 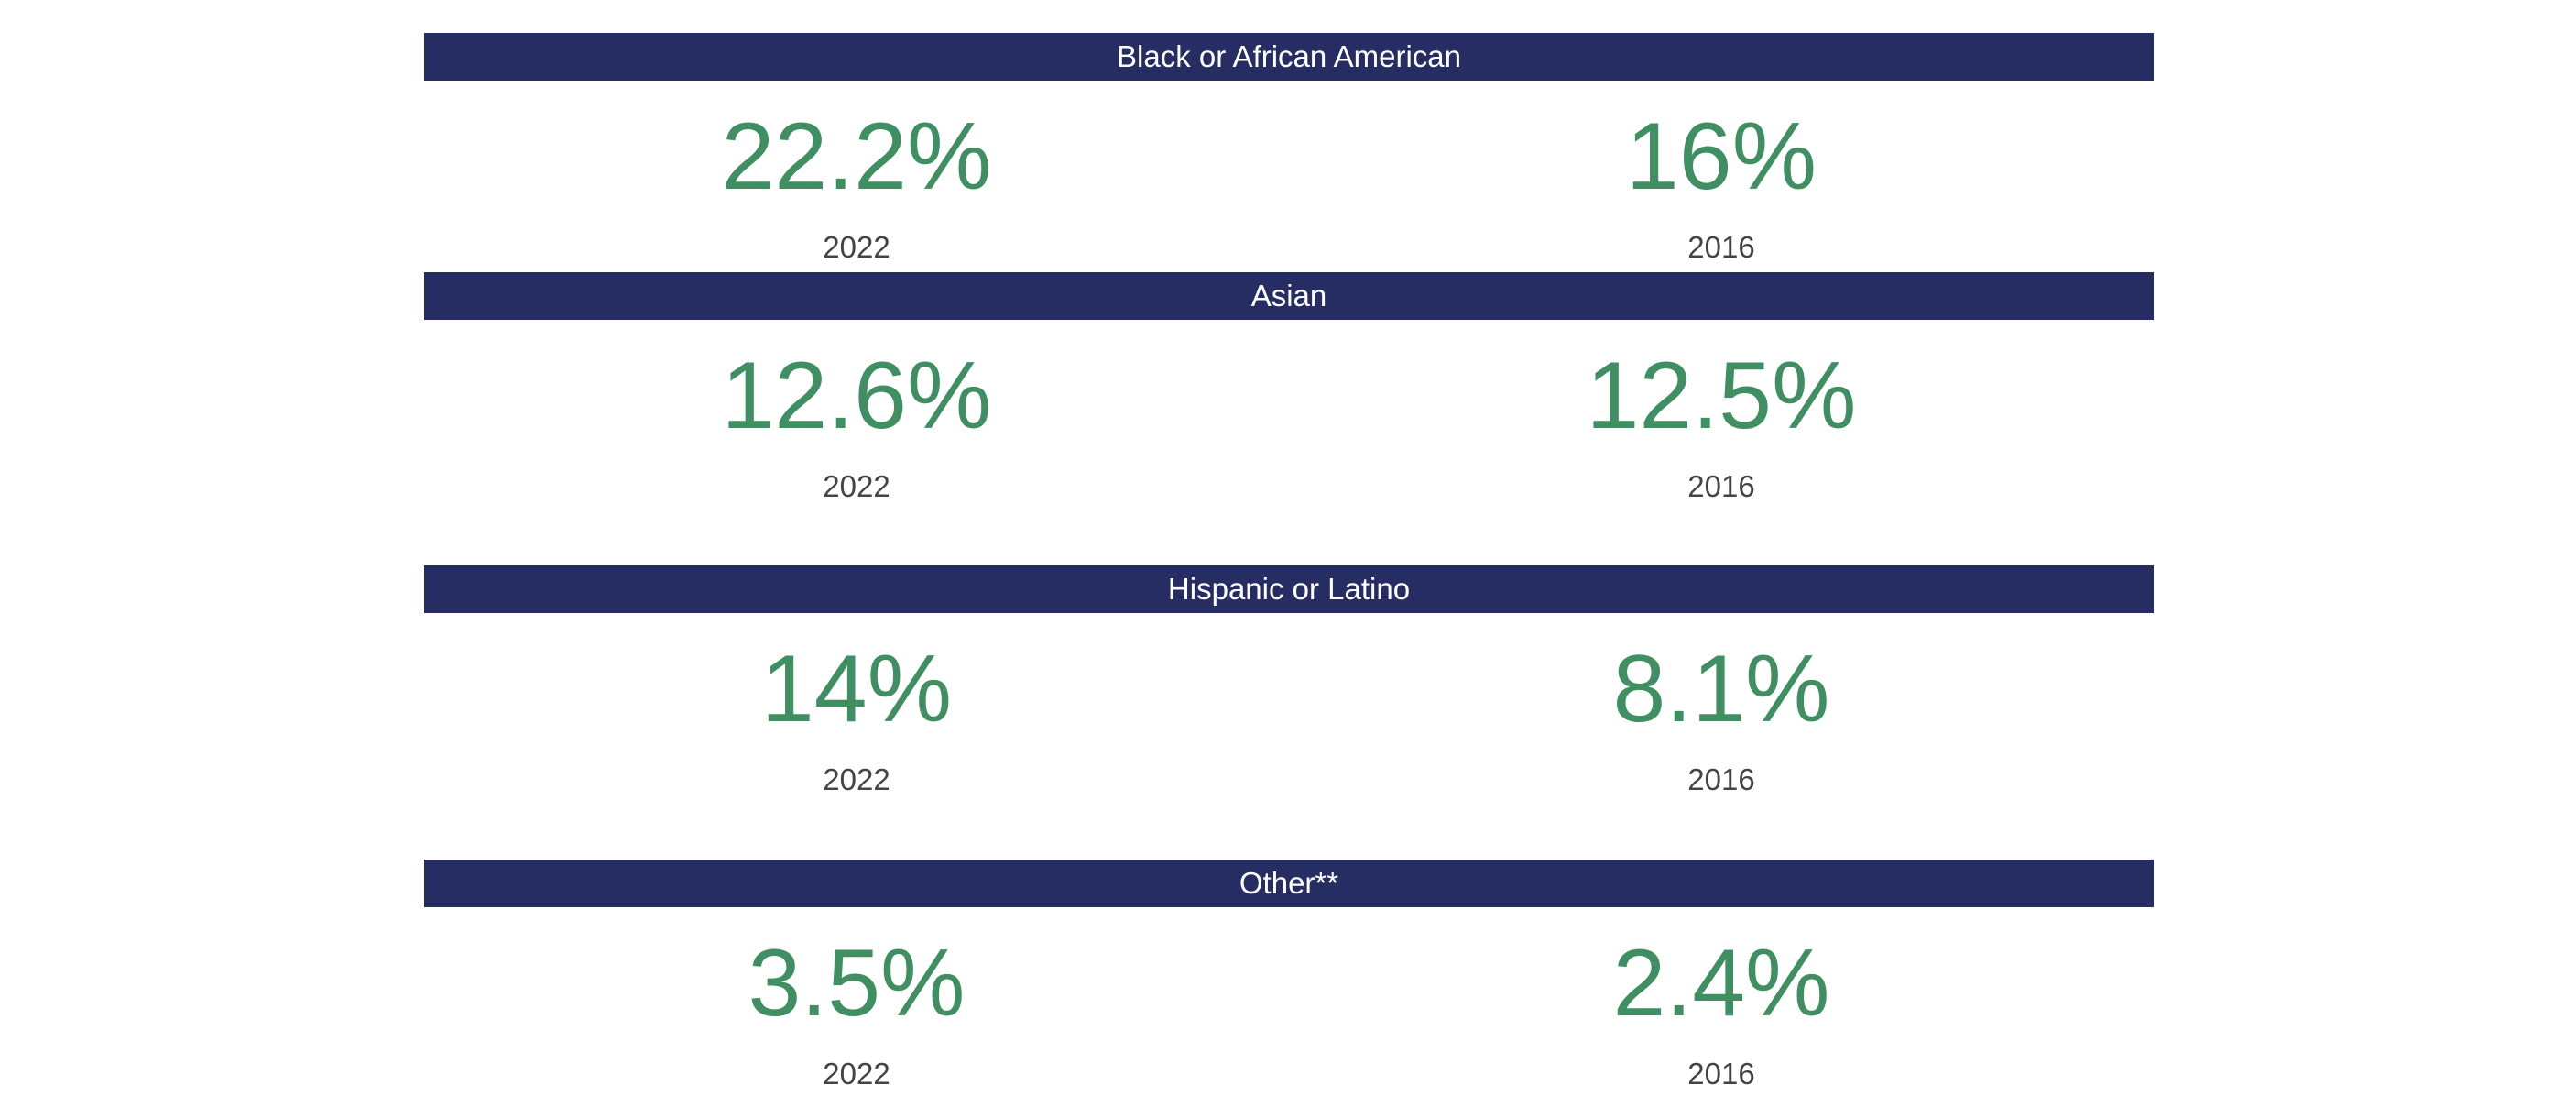 I want to click on section-heading: Hispanic or Latino, so click(x=1289, y=589).